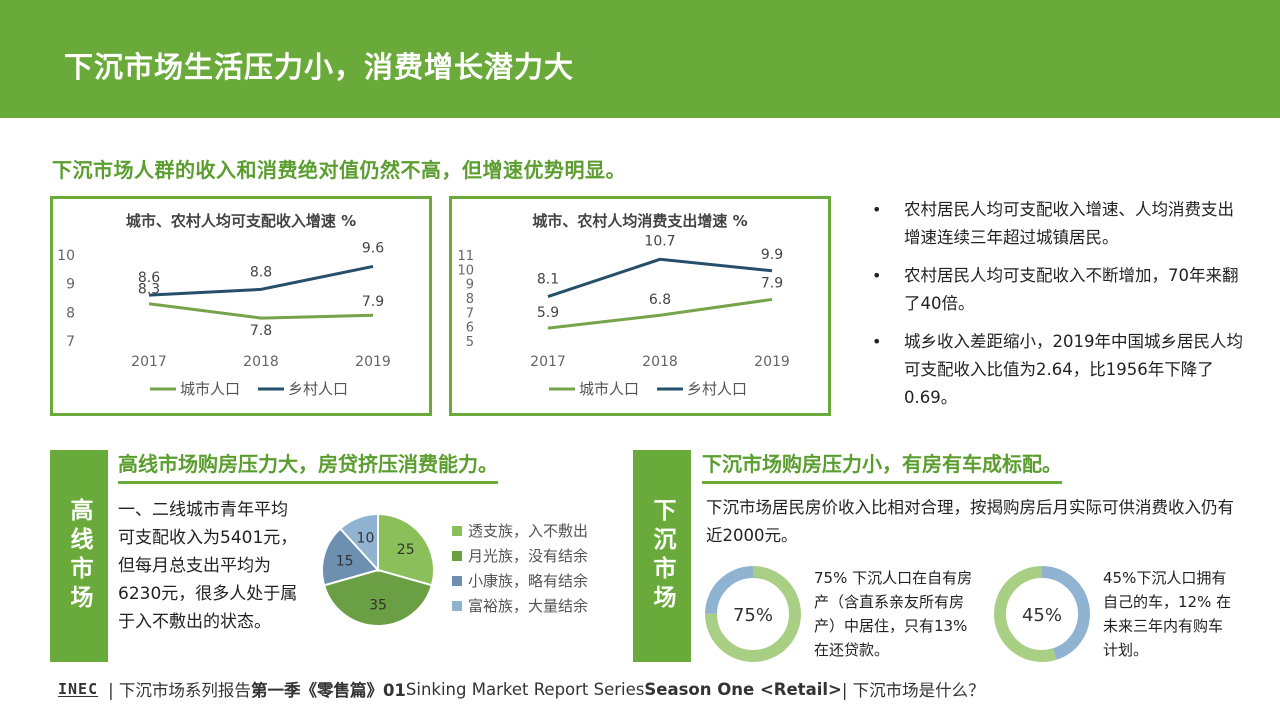 The image size is (1280, 720). I want to click on legend-item: 透支族，入不敷出, so click(520, 530).